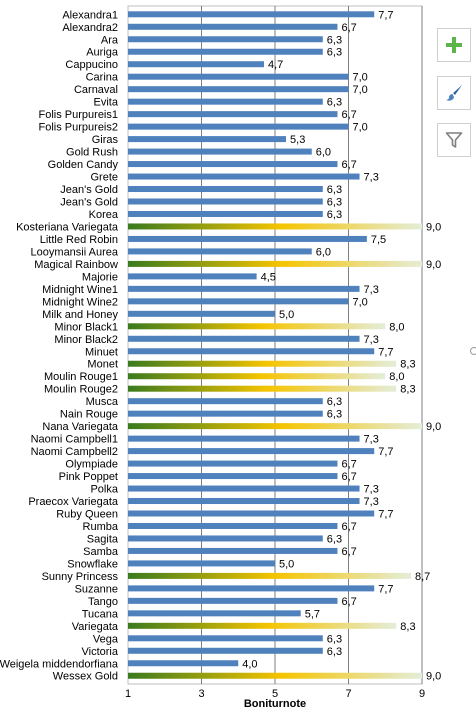 This screenshot has width=476, height=710. What do you see at coordinates (87, 515) in the screenshot?
I see `category-label: Ruby Queen` at bounding box center [87, 515].